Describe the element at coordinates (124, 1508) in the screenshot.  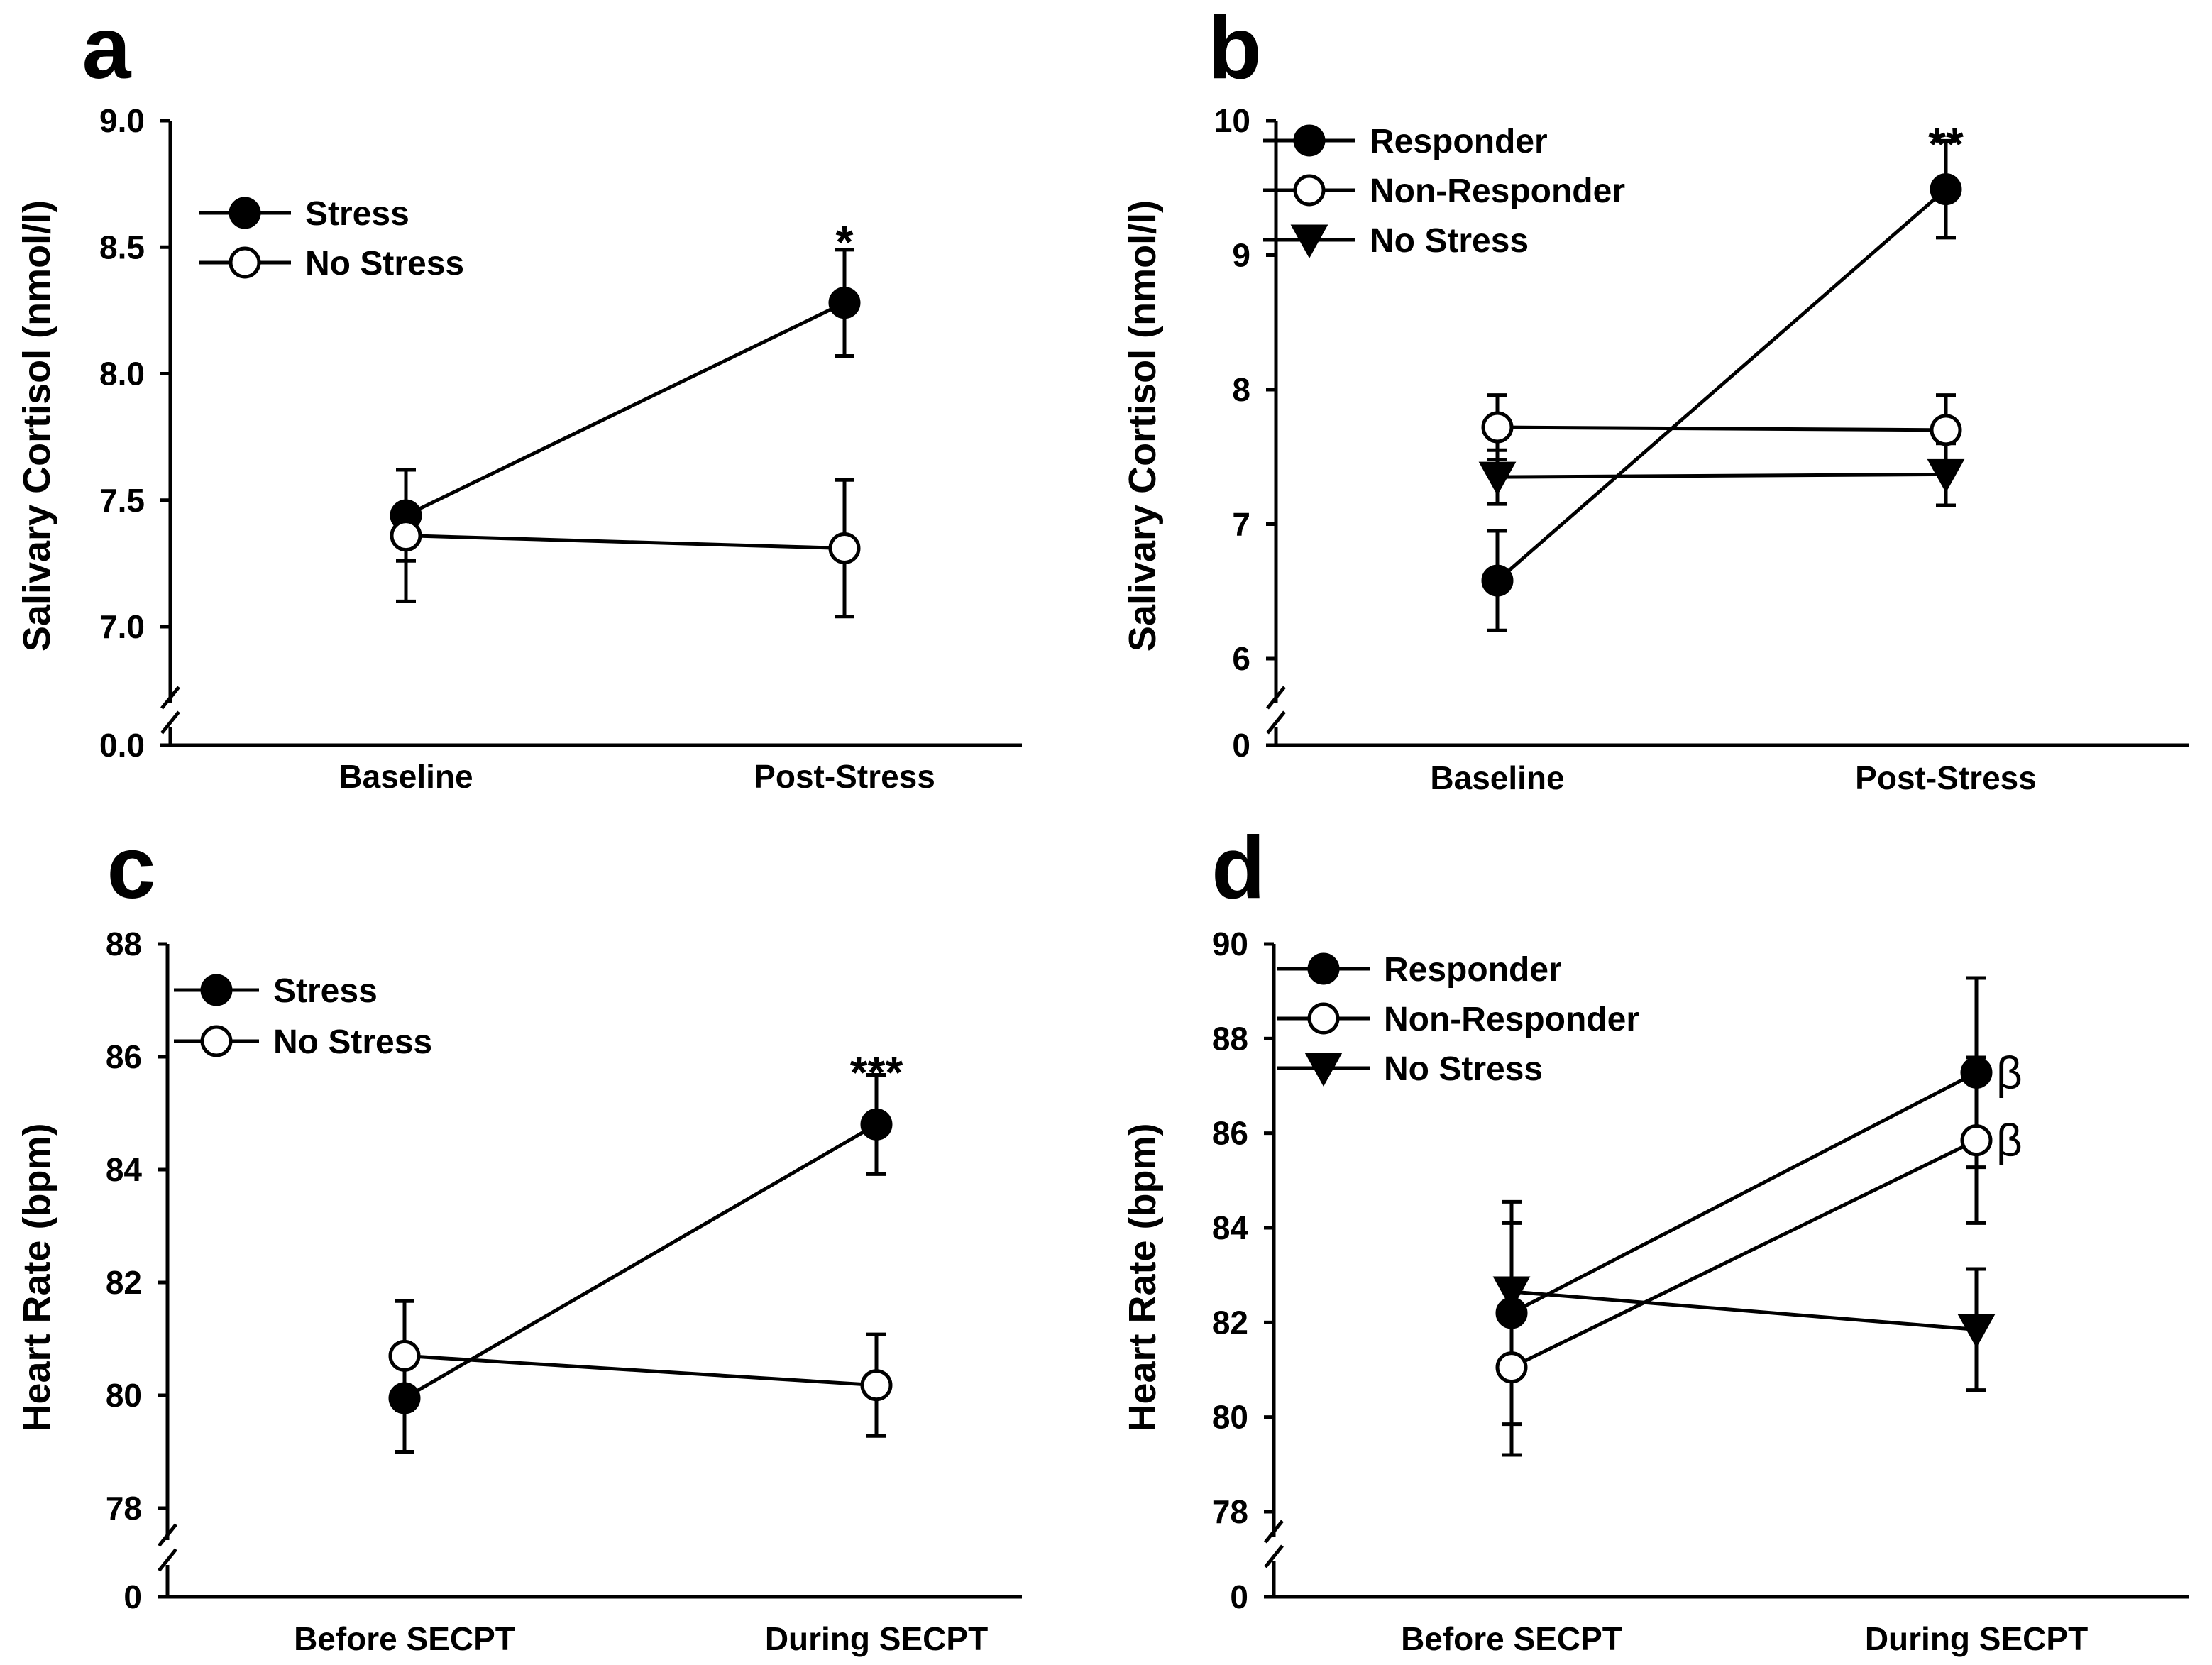
I see `y-tick-label: 78` at that location.